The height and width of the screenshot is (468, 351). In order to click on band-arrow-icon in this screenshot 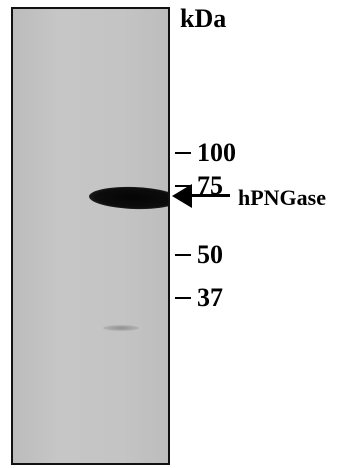, I will do `click(182, 196)`.